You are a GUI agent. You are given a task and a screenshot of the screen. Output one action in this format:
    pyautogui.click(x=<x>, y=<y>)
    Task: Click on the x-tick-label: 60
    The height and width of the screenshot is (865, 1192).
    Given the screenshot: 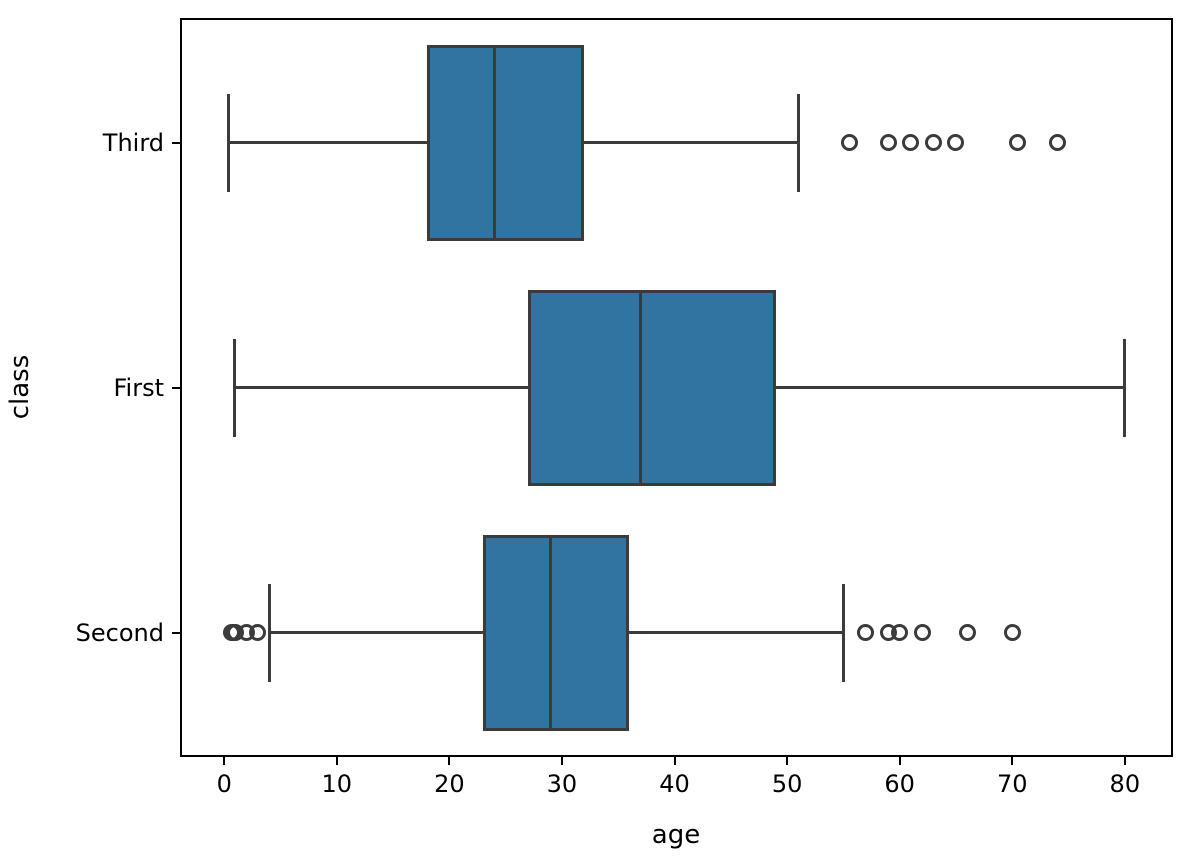 What is the action you would take?
    pyautogui.click(x=899, y=784)
    